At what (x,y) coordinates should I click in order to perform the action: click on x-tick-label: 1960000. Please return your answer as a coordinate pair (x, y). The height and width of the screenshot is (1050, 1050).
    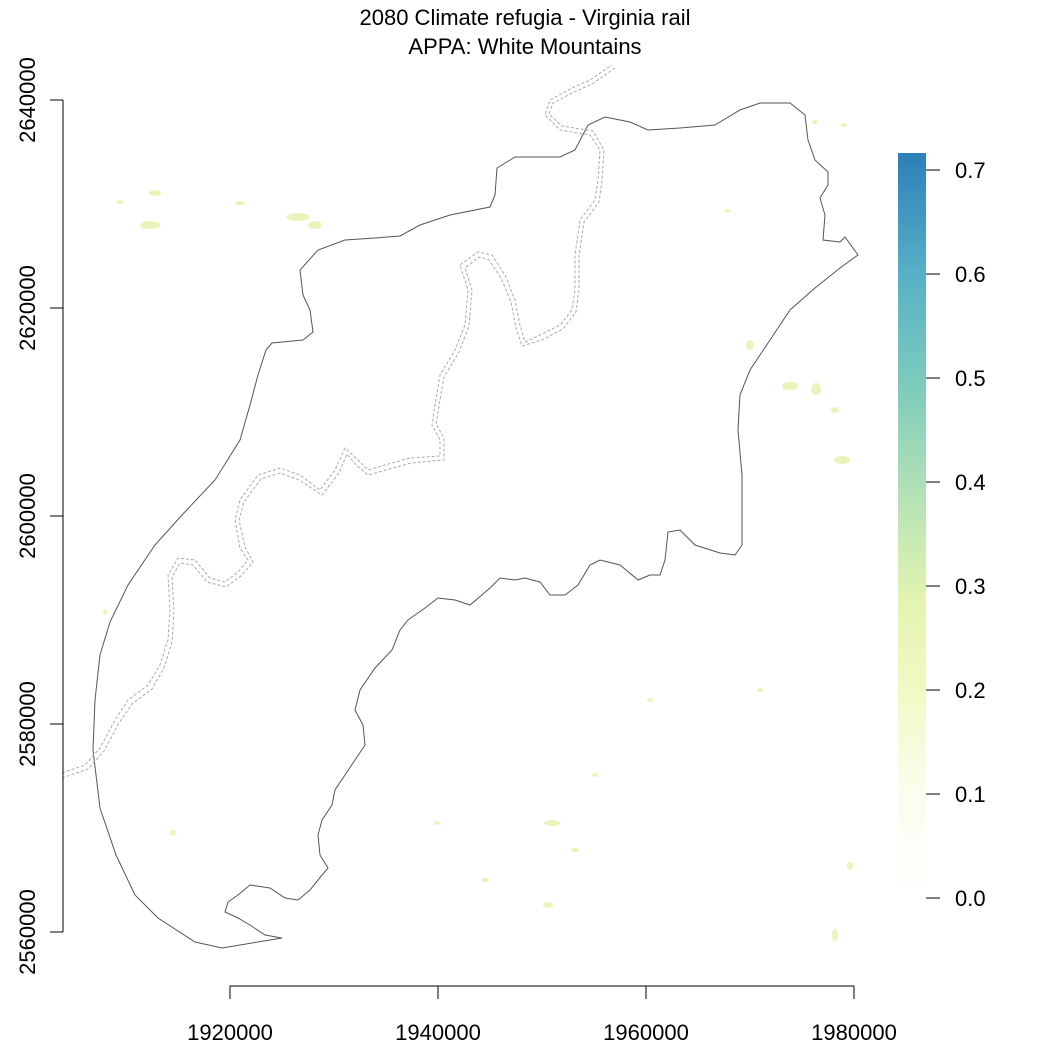
    Looking at the image, I should click on (646, 1032).